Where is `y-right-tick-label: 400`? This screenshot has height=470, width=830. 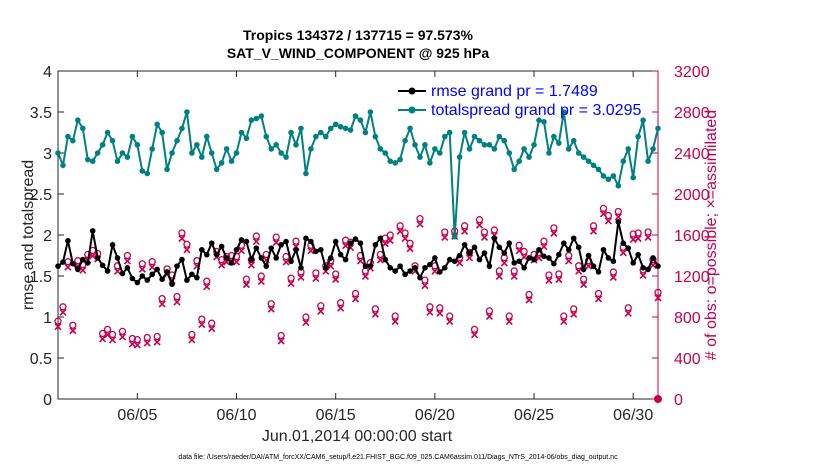 y-right-tick-label: 400 is located at coordinates (687, 359).